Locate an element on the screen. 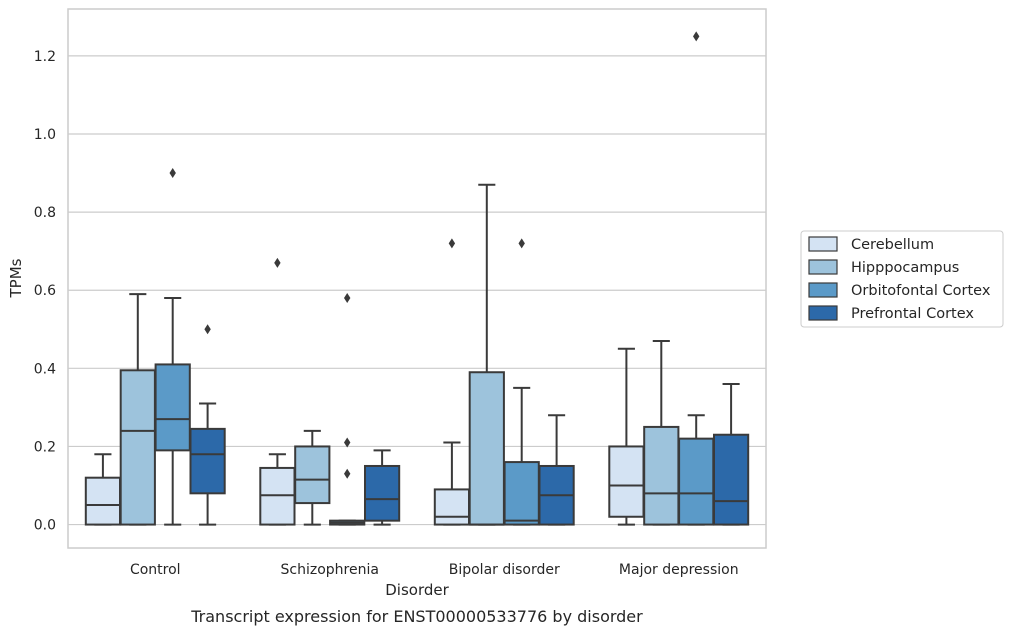  x-tick-label-2: Bipolar disorder is located at coordinates (504, 570).